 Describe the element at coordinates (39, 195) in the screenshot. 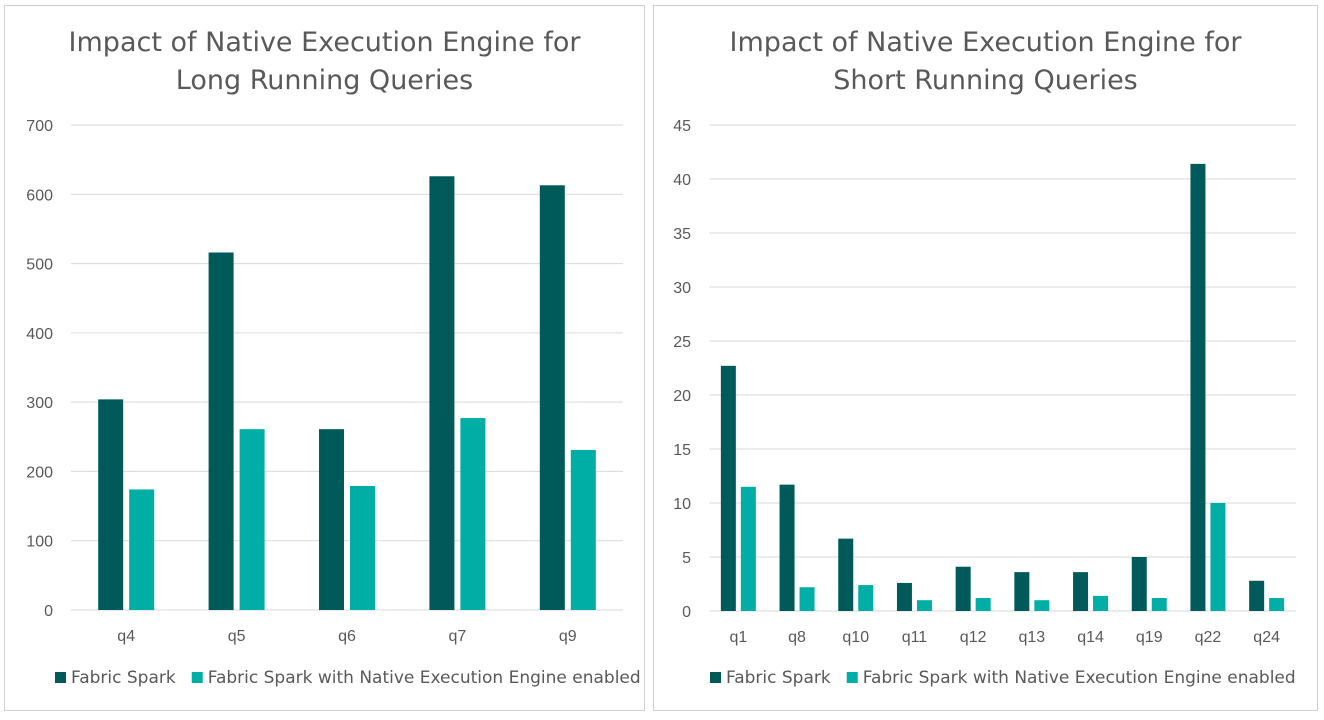

I see `y-tick-label: 600` at that location.